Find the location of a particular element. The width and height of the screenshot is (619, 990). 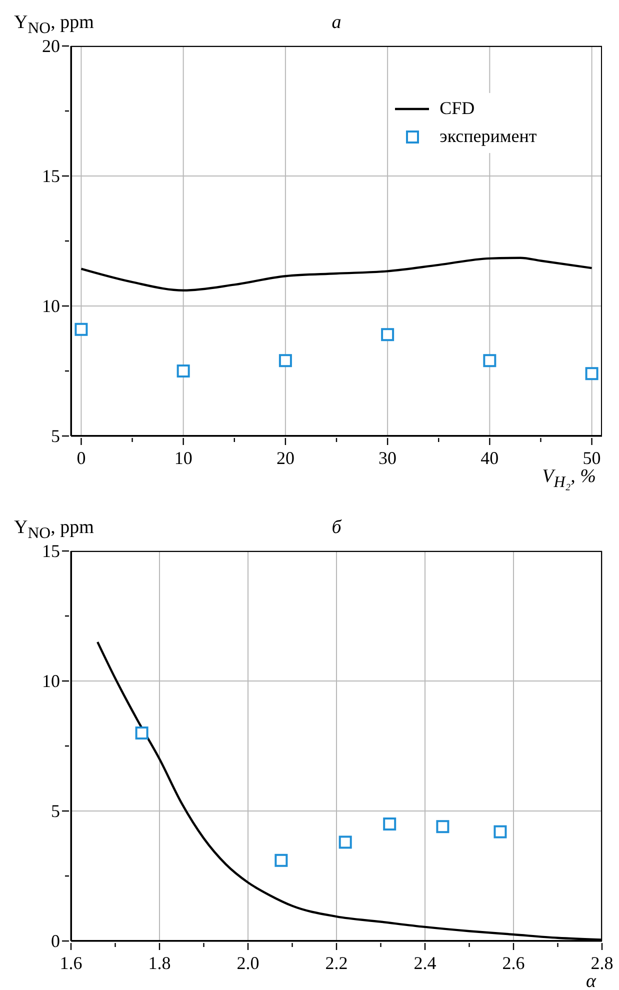

x-tick-label: 2.8 is located at coordinates (602, 963).